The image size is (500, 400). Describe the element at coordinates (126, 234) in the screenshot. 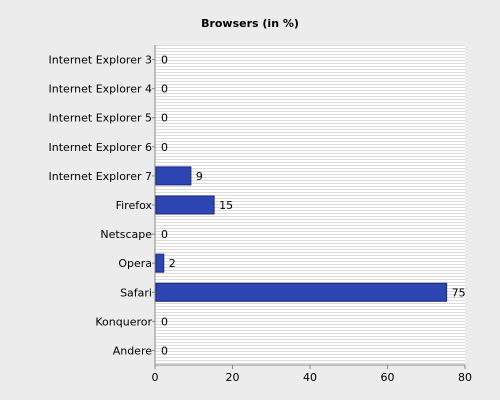

I see `y-tick-label: Netscape` at that location.